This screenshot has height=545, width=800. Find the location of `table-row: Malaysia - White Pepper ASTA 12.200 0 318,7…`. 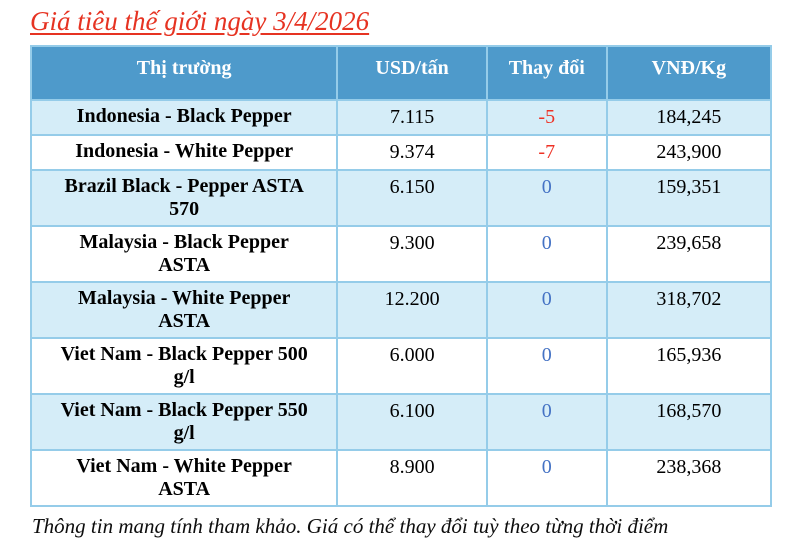

table-row: Malaysia - White Pepper ASTA 12.200 0 318,7… is located at coordinates (401, 310).